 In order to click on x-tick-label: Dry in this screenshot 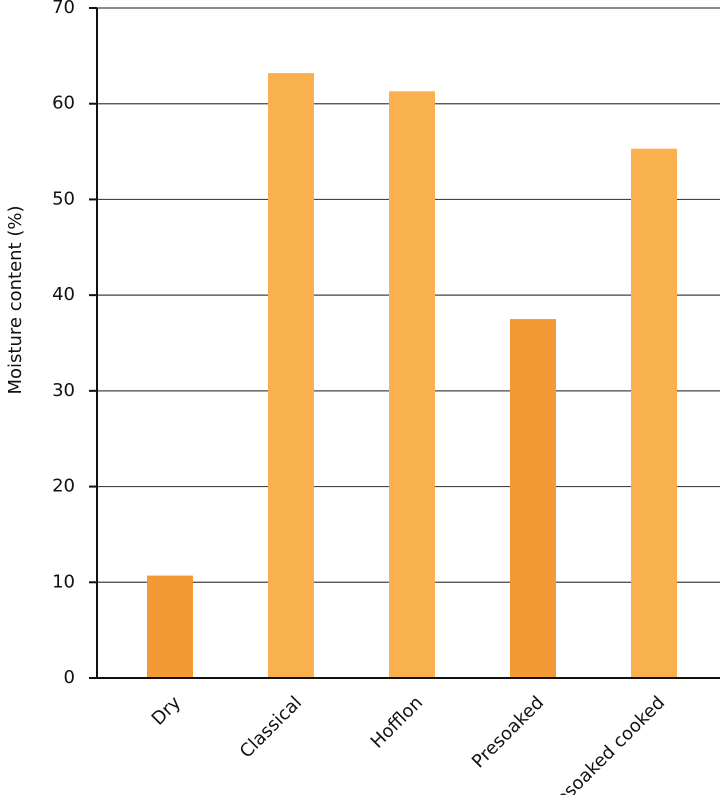, I will do `click(167, 711)`.